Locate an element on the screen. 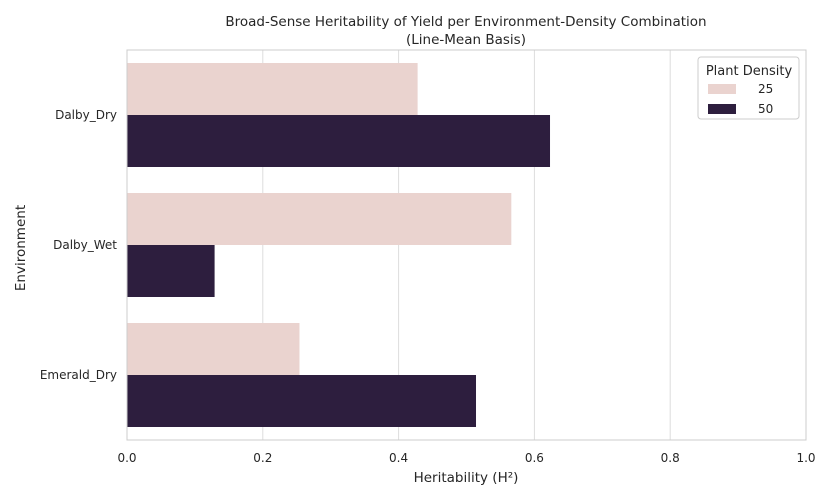  x-tick-labels: 0.0 0.2 0.4 0.6 0.8 1.0 is located at coordinates (466, 458).